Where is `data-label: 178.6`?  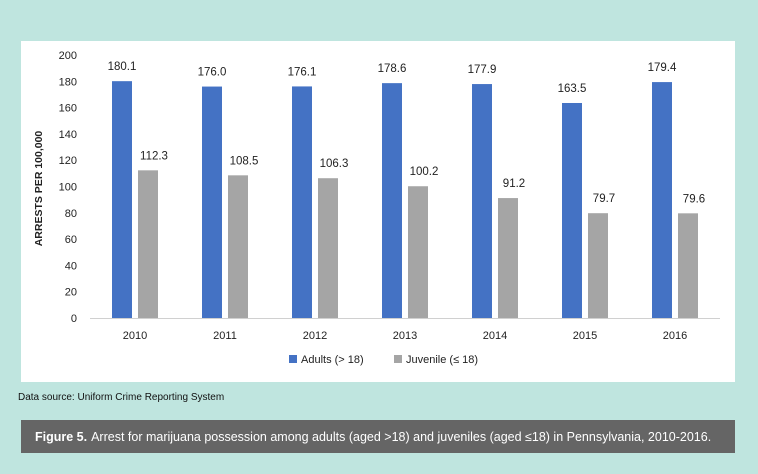
data-label: 178.6 is located at coordinates (392, 69).